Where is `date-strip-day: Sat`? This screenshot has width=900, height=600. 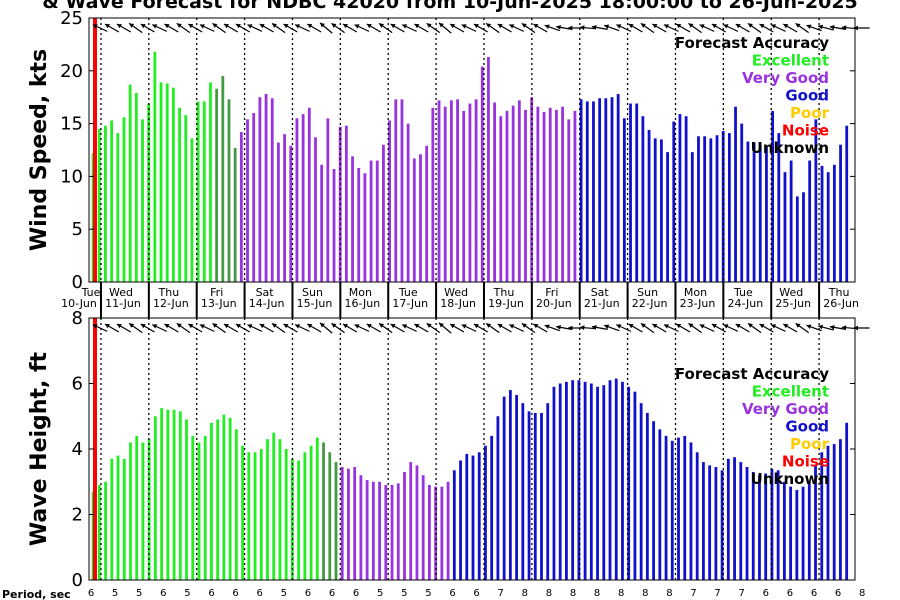
date-strip-day: Sat is located at coordinates (265, 292).